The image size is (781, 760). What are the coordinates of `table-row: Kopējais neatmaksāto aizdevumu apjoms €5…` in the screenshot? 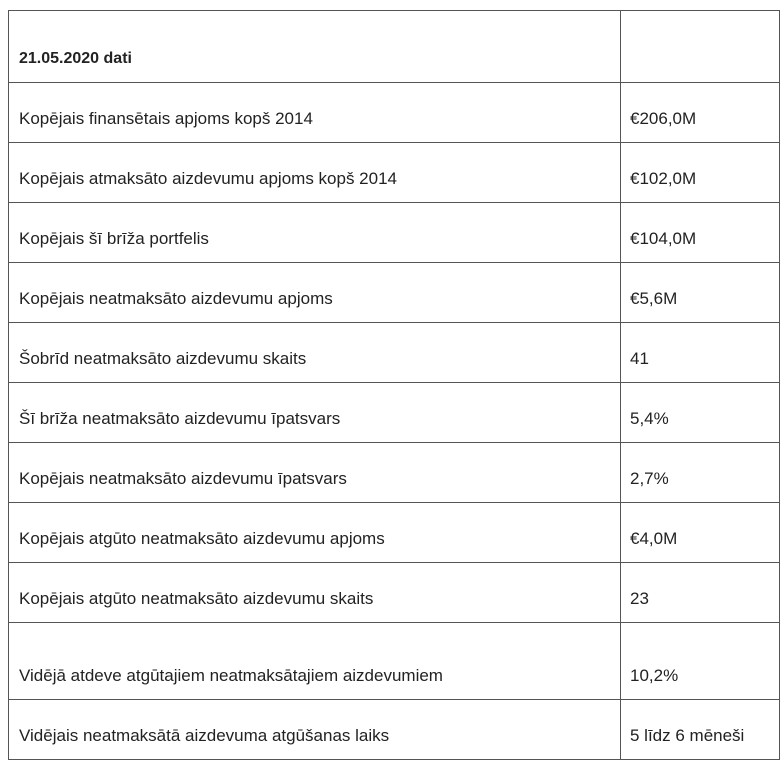 It's located at (394, 292).